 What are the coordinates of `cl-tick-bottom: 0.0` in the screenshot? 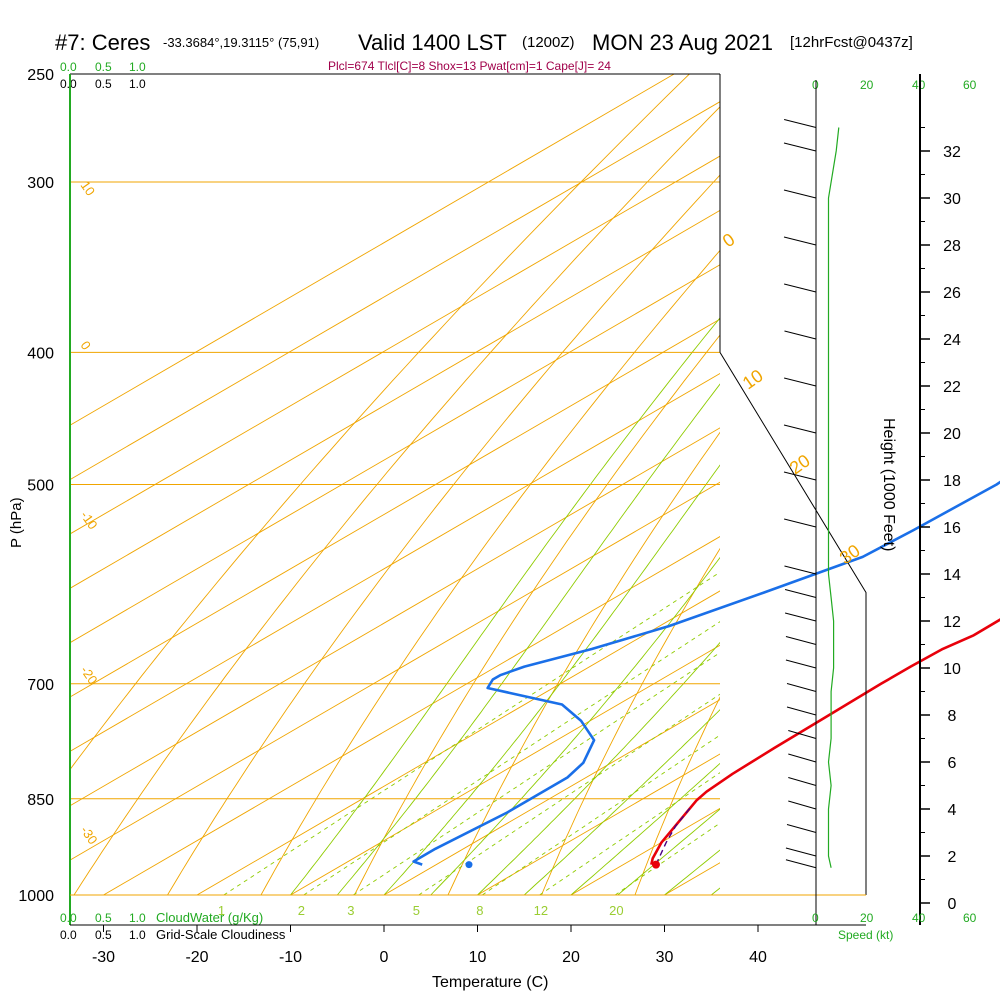 It's located at (68, 935).